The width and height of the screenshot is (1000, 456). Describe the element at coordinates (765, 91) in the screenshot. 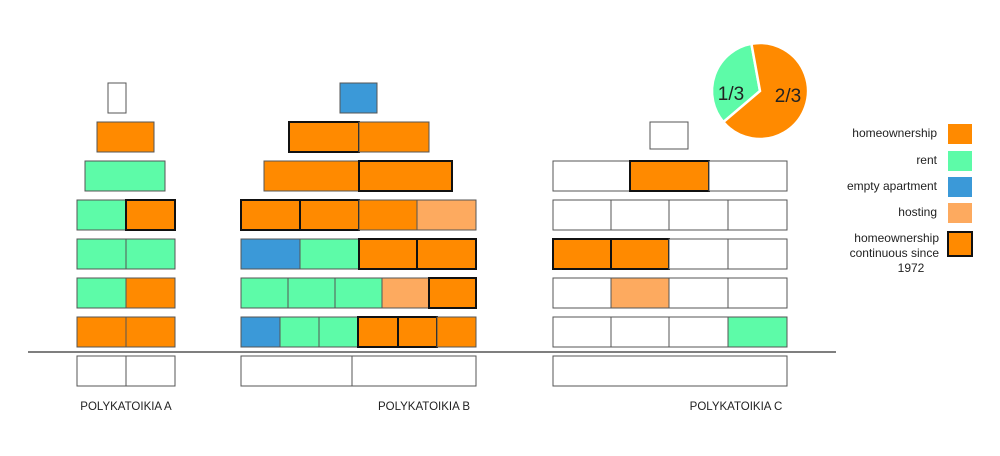

I see `pie-slice-two-thirds` at that location.